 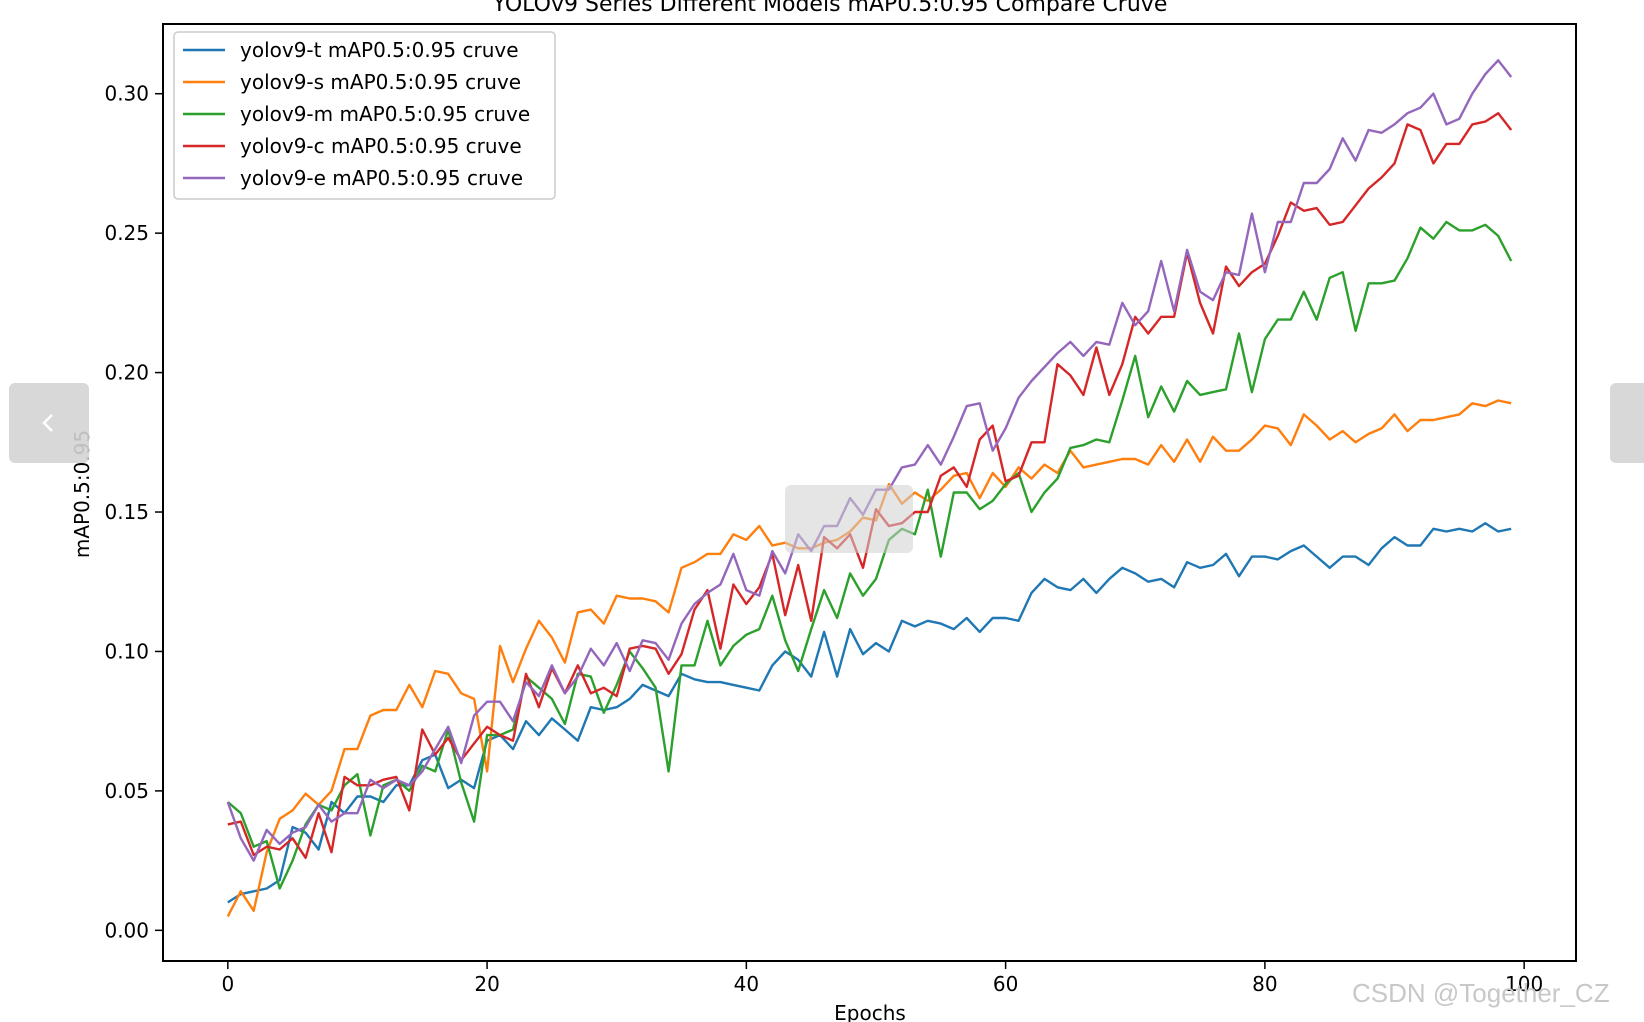 What do you see at coordinates (1481, 993) in the screenshot?
I see `watermark: CSDN @Together_CZ` at bounding box center [1481, 993].